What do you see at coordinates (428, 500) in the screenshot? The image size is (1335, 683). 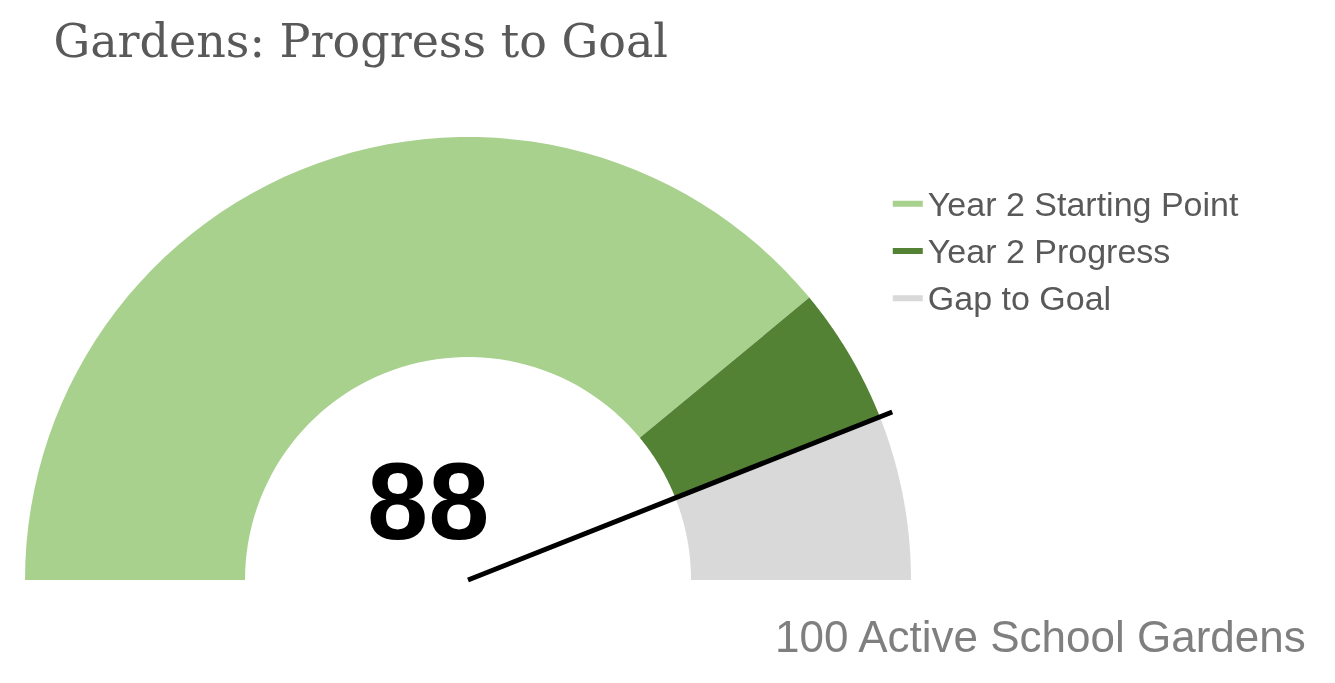 I see `text: 88` at bounding box center [428, 500].